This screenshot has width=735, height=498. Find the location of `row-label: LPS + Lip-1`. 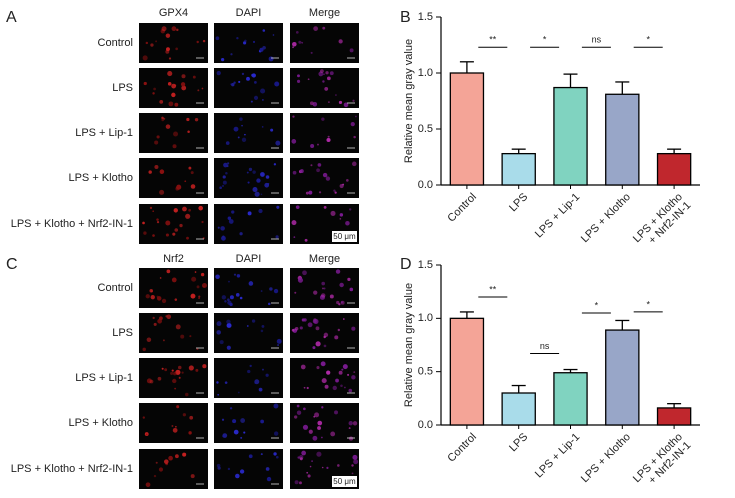

row-label: LPS + Lip-1 is located at coordinates (104, 133).